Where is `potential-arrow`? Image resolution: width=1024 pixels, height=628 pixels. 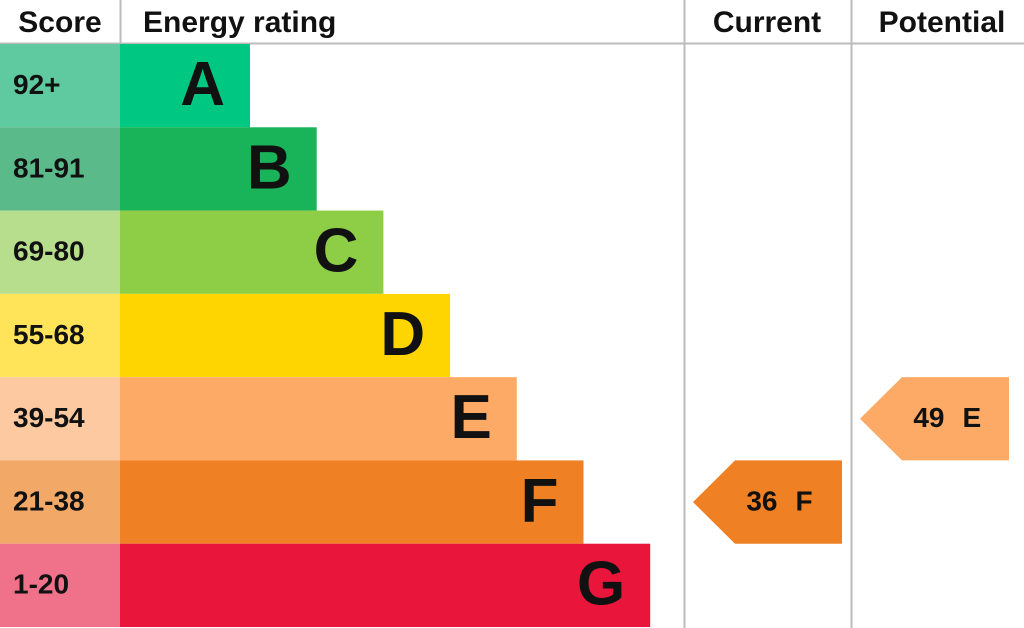 potential-arrow is located at coordinates (934, 419).